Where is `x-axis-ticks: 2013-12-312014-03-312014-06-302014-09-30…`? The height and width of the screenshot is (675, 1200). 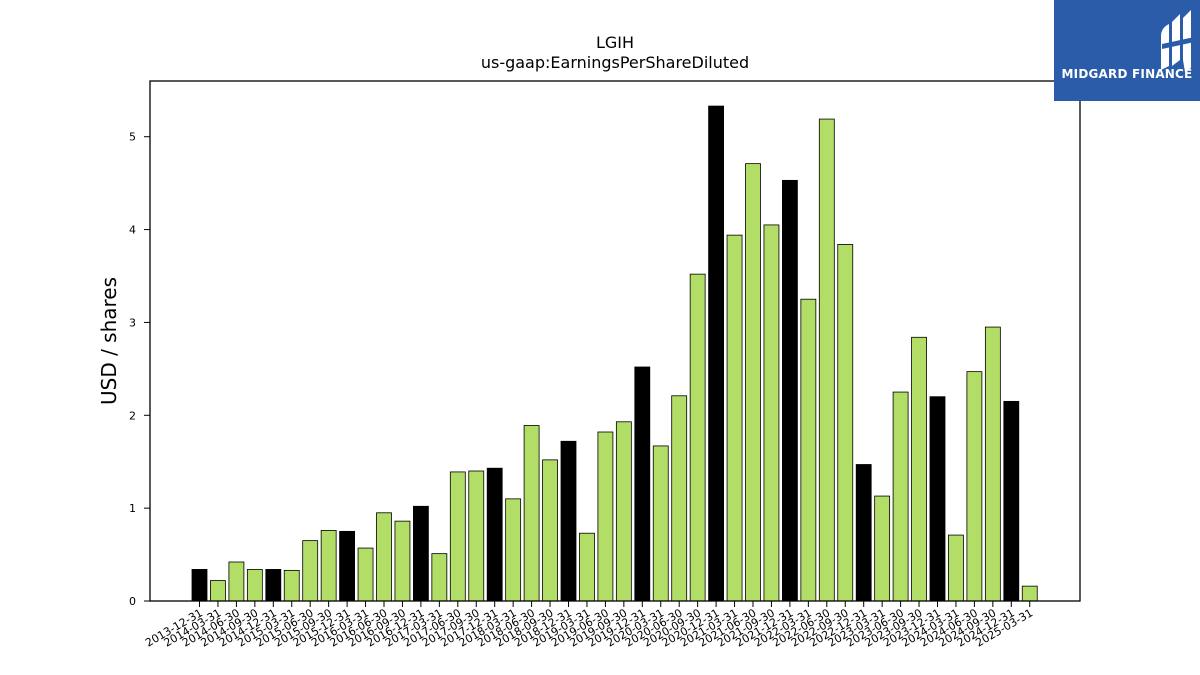
x-axis-ticks: 2013-12-312014-03-312014-06-302014-09-30… is located at coordinates (589, 625).